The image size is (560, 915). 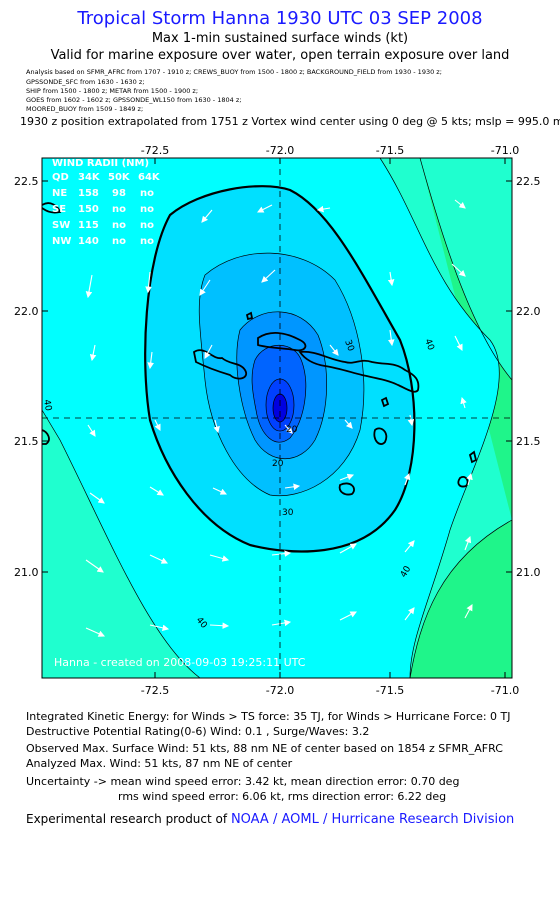 I want to click on wind-radii-cell: 140, so click(x=88, y=241).